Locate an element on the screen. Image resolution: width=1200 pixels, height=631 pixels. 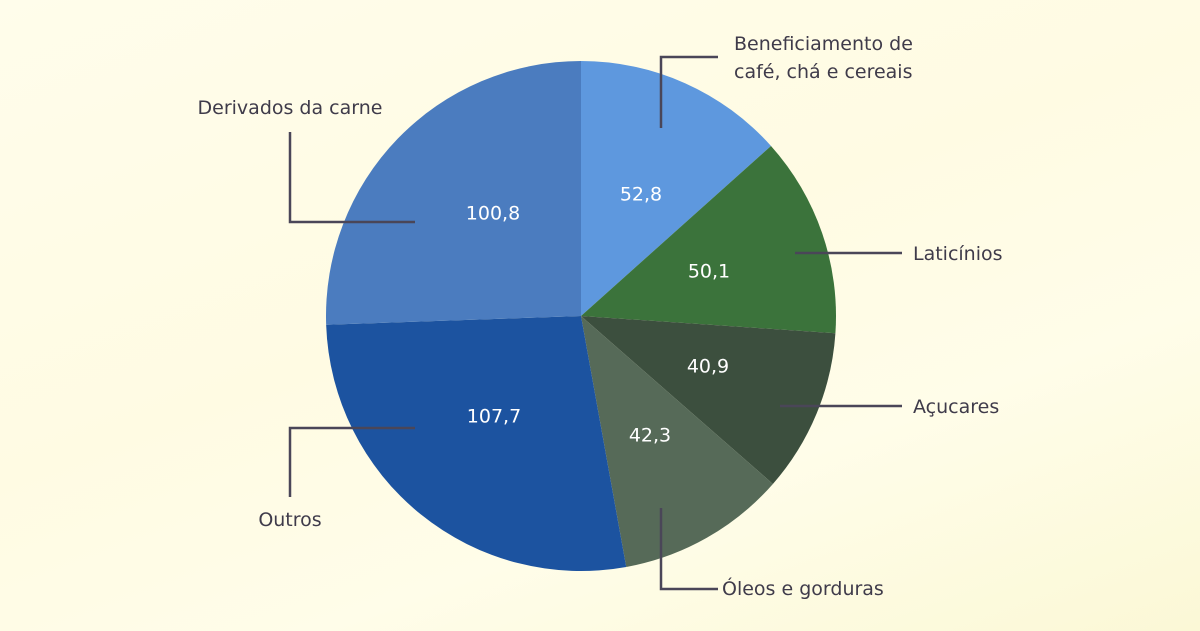
value-labels: 52,8 50,1 40,9 42,3 107,7 100,8 is located at coordinates (598, 315).